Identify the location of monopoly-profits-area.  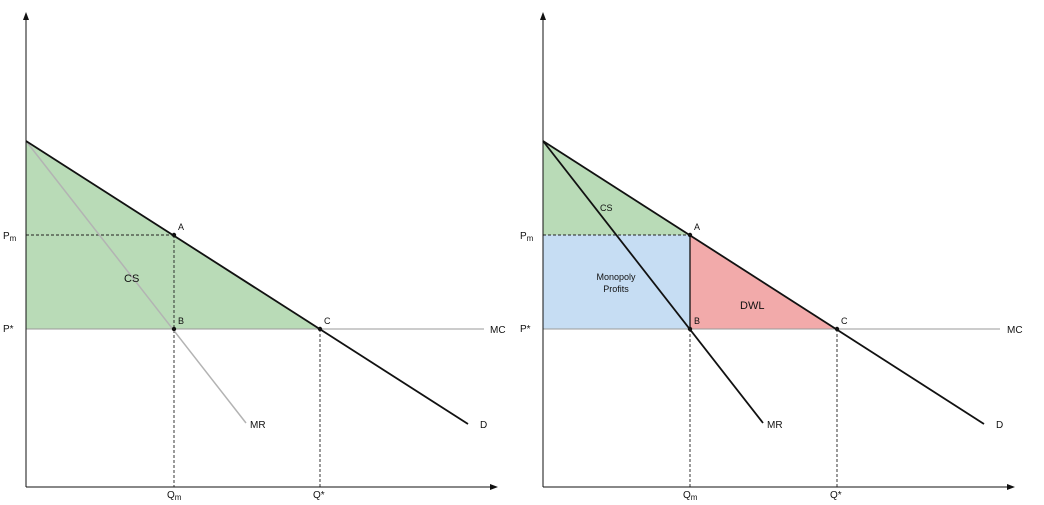
(616, 282).